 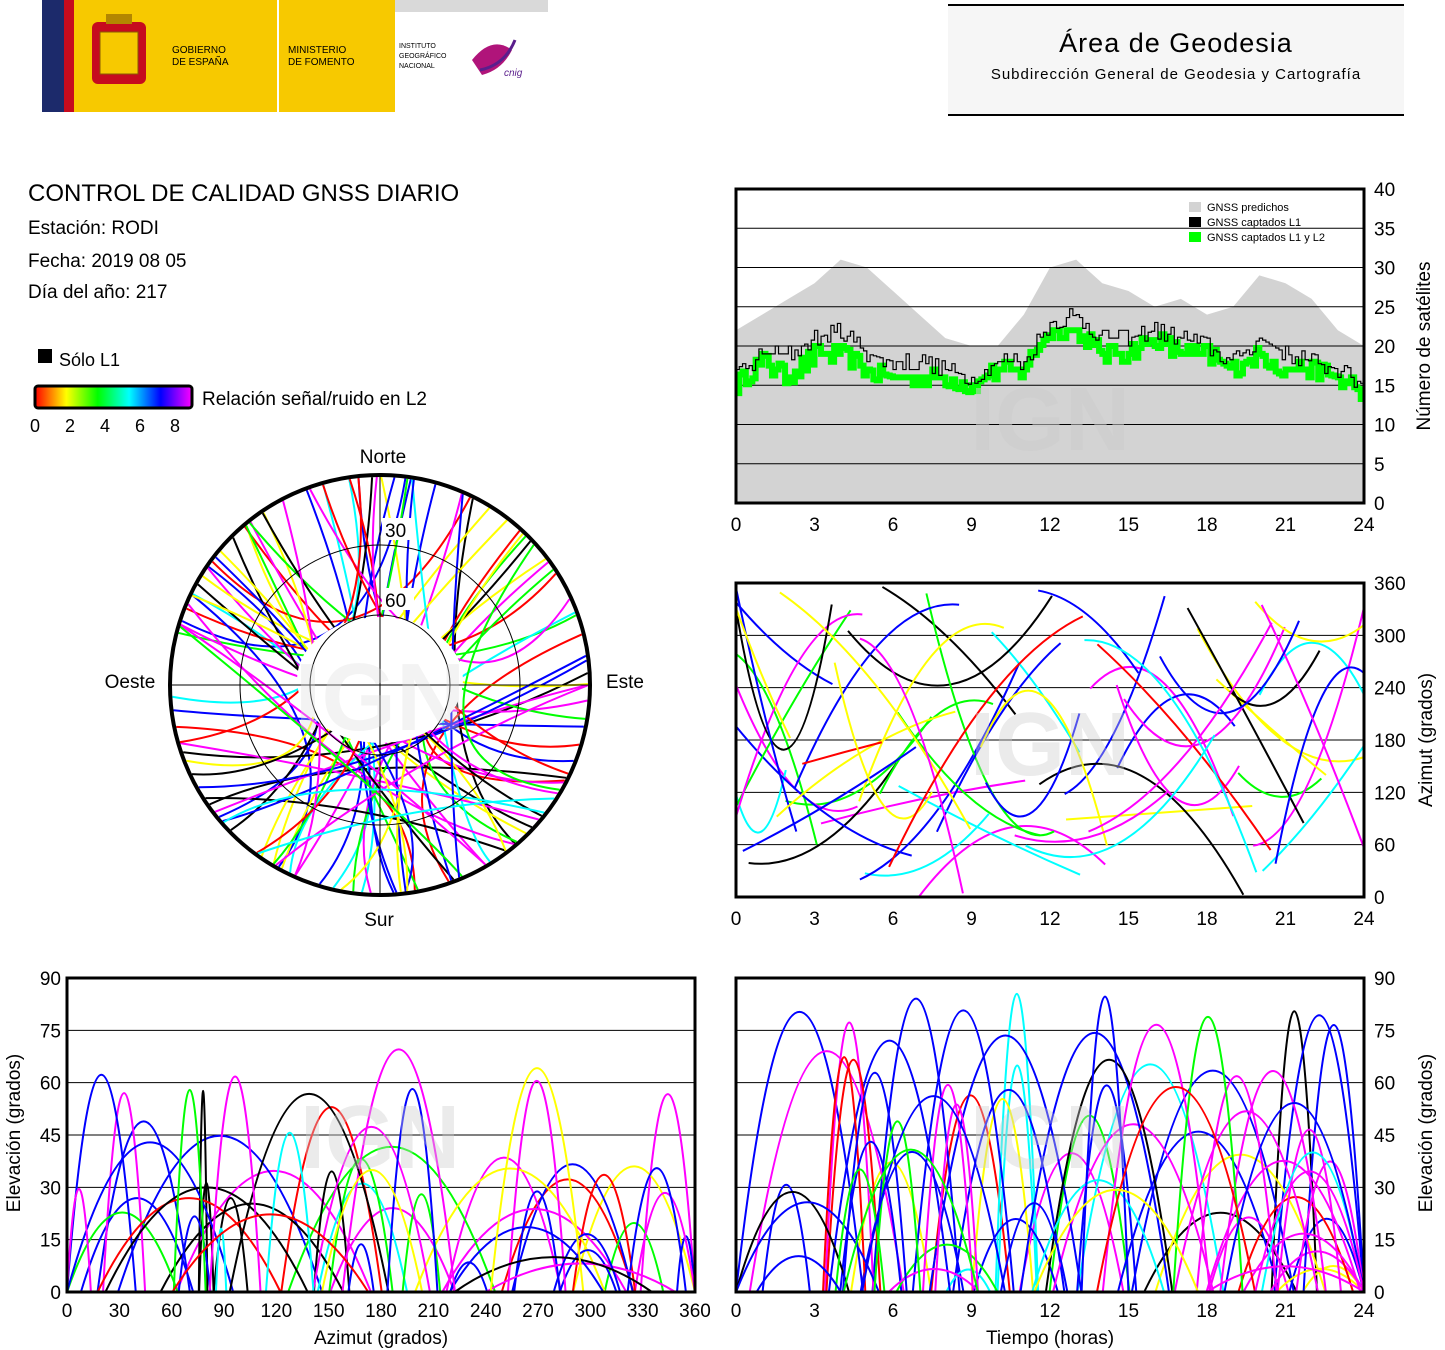 I want to click on y-tick-label: 40, so click(x=1384, y=190).